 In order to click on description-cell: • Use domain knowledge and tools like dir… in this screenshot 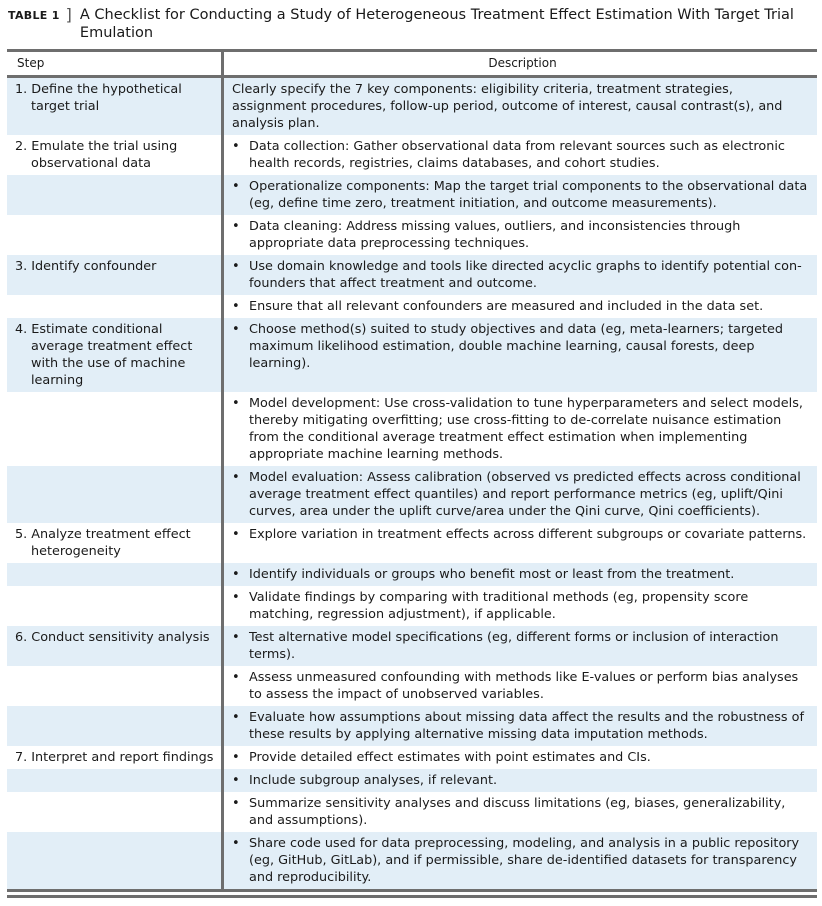, I will do `click(519, 275)`.